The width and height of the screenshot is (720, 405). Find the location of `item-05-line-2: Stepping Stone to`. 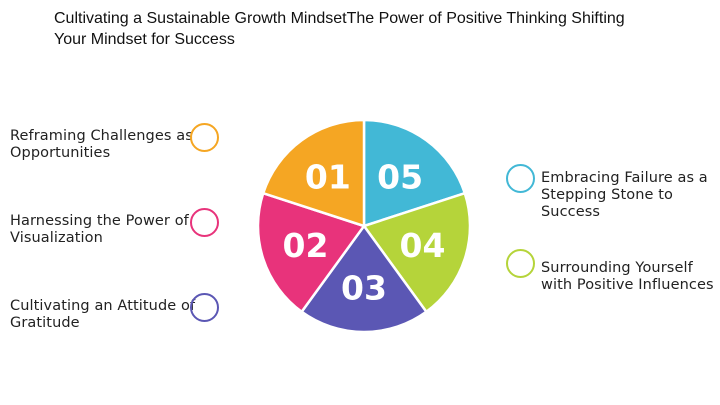

item-05-line-2: Stepping Stone to is located at coordinates (607, 195).